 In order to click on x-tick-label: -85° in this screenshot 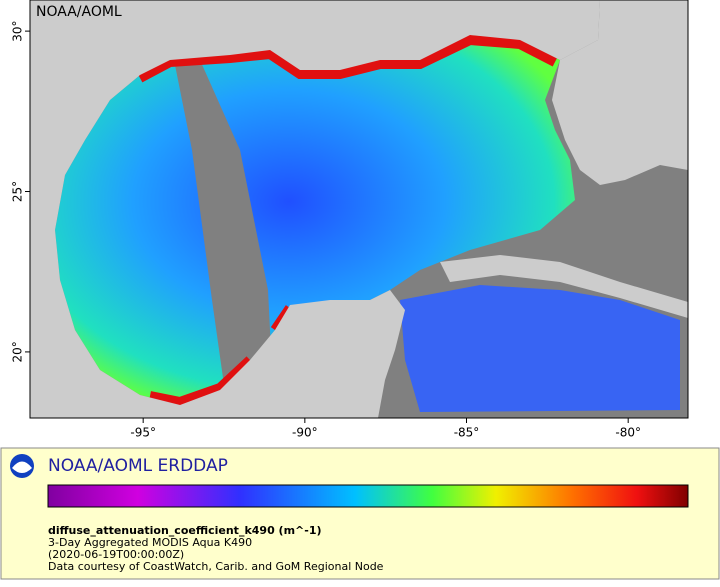, I will do `click(467, 433)`.